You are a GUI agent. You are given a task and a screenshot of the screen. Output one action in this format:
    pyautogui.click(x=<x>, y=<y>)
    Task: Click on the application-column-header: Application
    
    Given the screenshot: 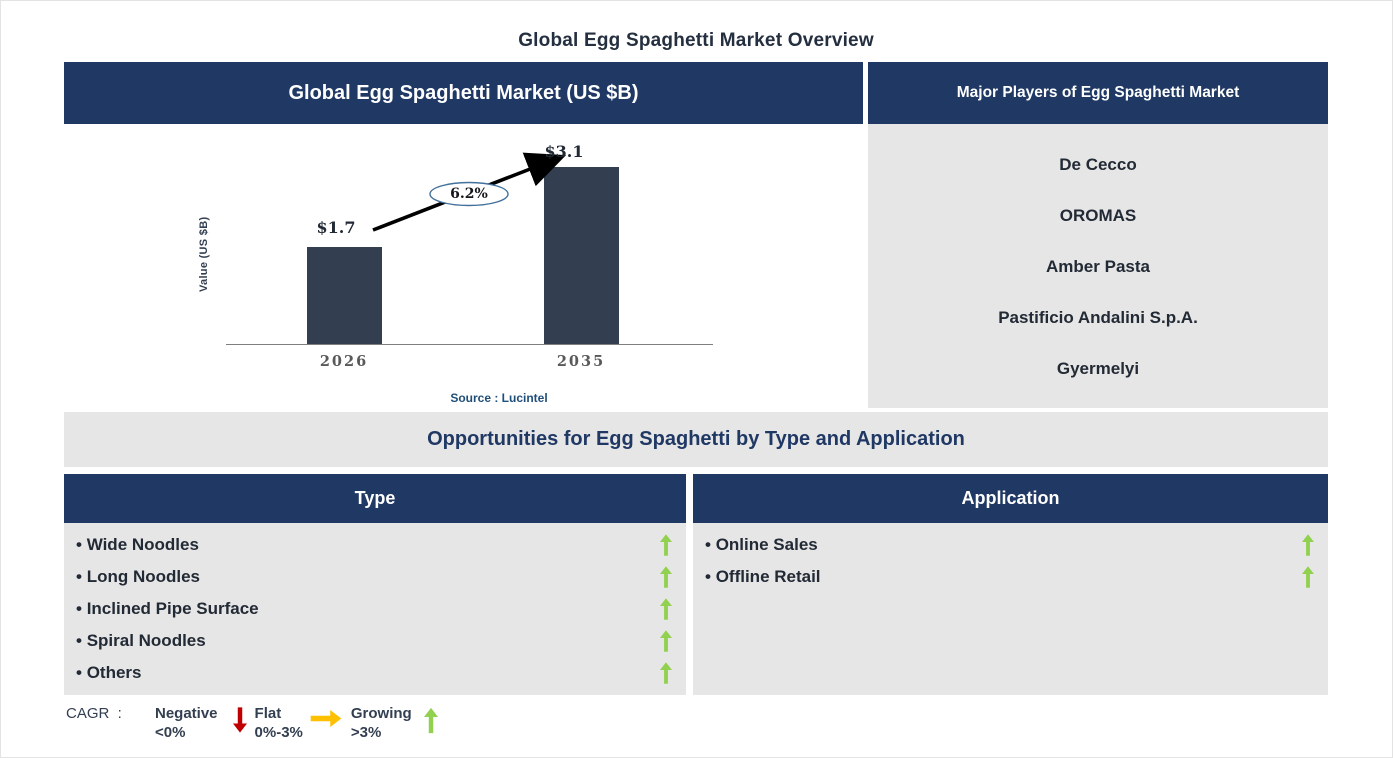 What is the action you would take?
    pyautogui.click(x=1010, y=498)
    